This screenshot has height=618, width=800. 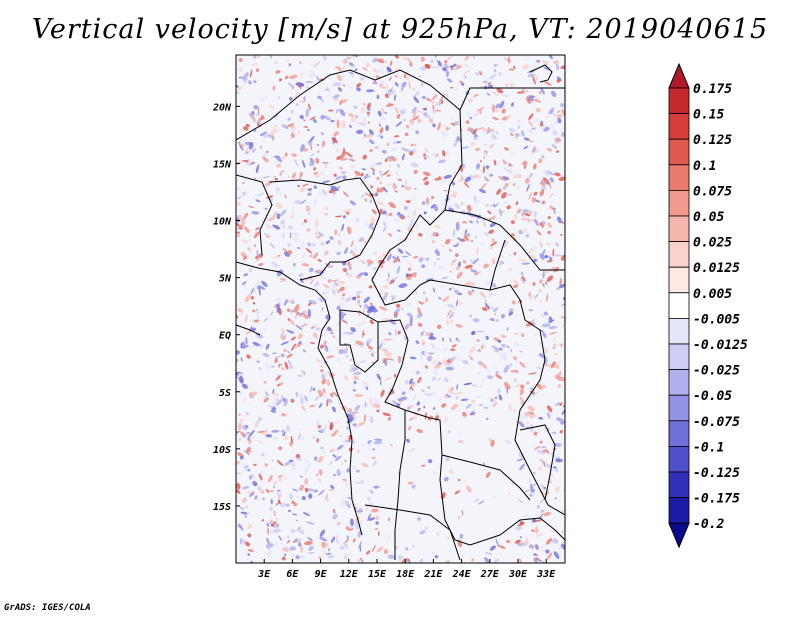 What do you see at coordinates (716, 371) in the screenshot?
I see `colorbar-label: -0.025` at bounding box center [716, 371].